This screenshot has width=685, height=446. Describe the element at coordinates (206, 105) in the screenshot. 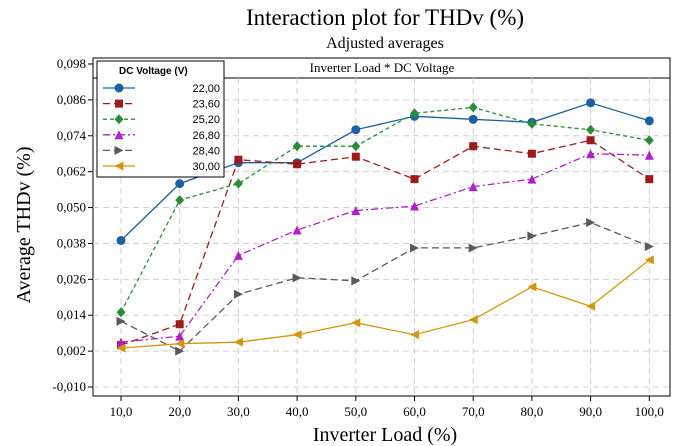

I see `legend-label: 23,60` at that location.